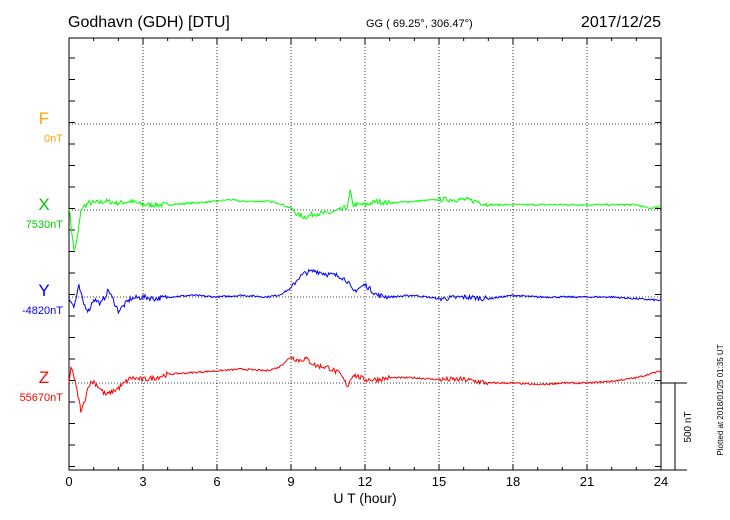 Image resolution: width=730 pixels, height=520 pixels. I want to click on x-tick-label: 3, so click(142, 481).